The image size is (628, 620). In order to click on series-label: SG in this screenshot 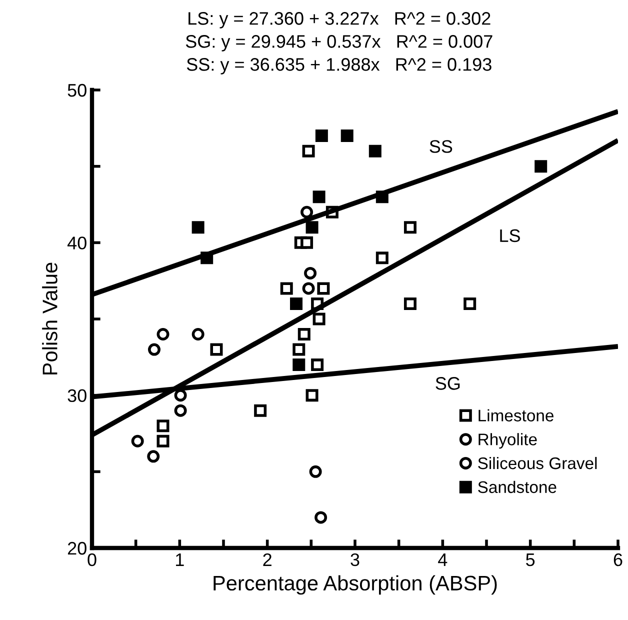, I will do `click(448, 383)`.